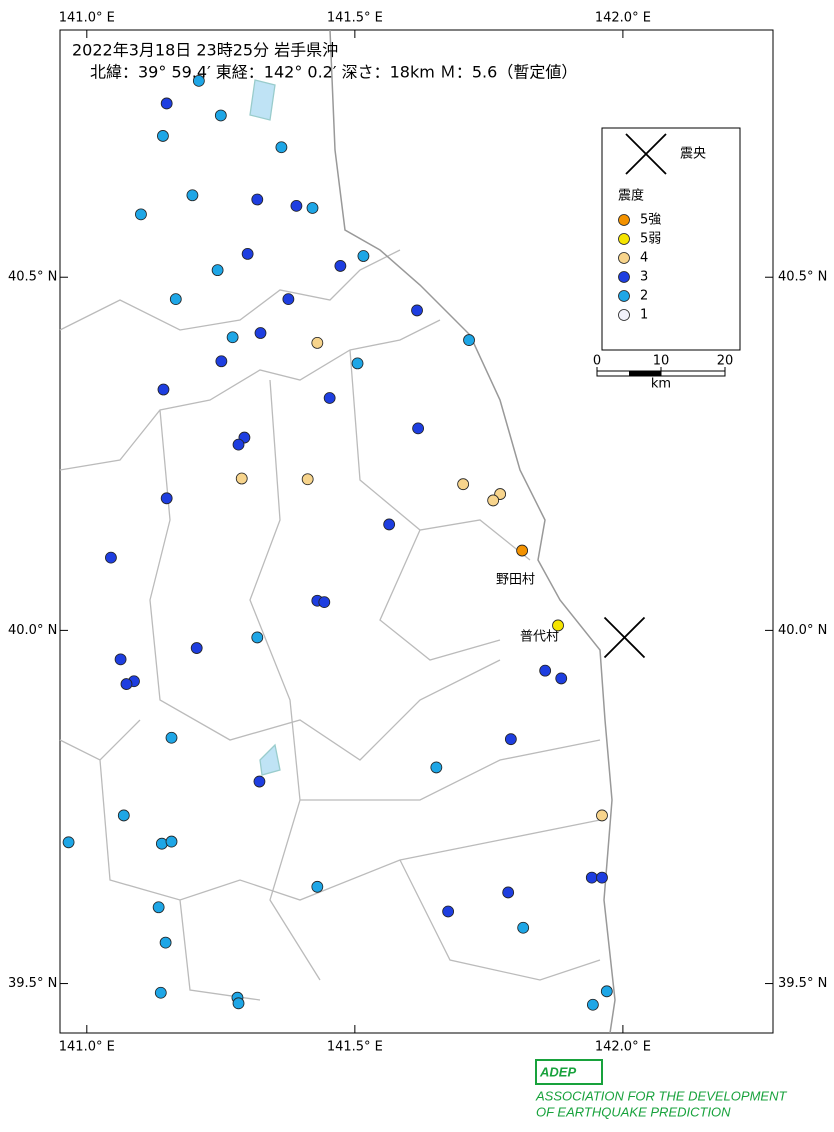 This screenshot has height=1132, width=834. Describe the element at coordinates (661, 1095) in the screenshot. I see `logo-line: ASSOCIATION FOR THE DEVELOPMENT` at that location.